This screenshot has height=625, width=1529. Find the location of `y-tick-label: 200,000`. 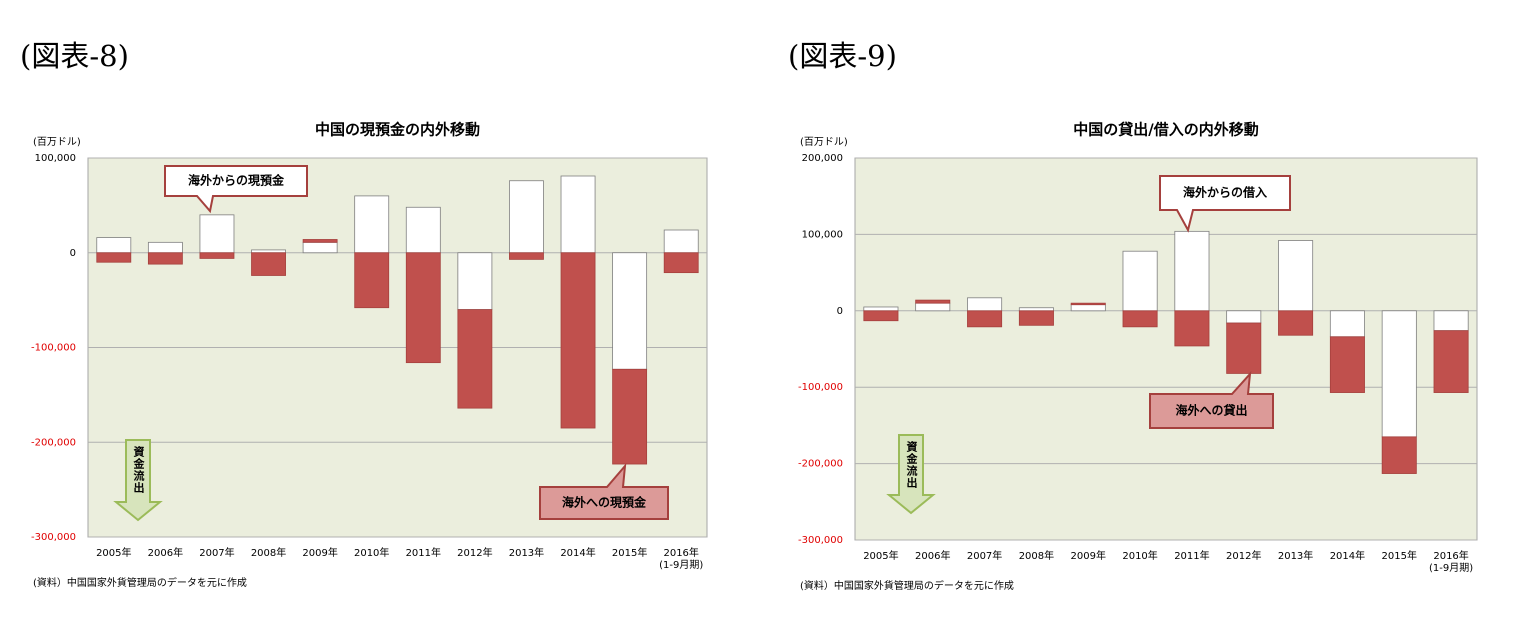

y-tick-label: 200,000 is located at coordinates (822, 158).